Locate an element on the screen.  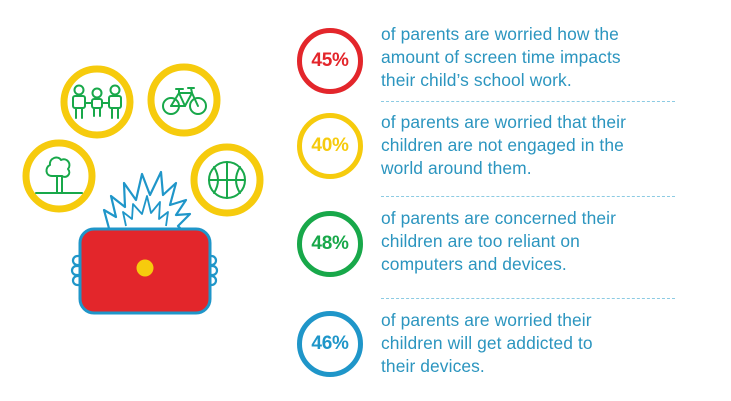
stat-line: of parents are worried that their is located at coordinates (503, 122).